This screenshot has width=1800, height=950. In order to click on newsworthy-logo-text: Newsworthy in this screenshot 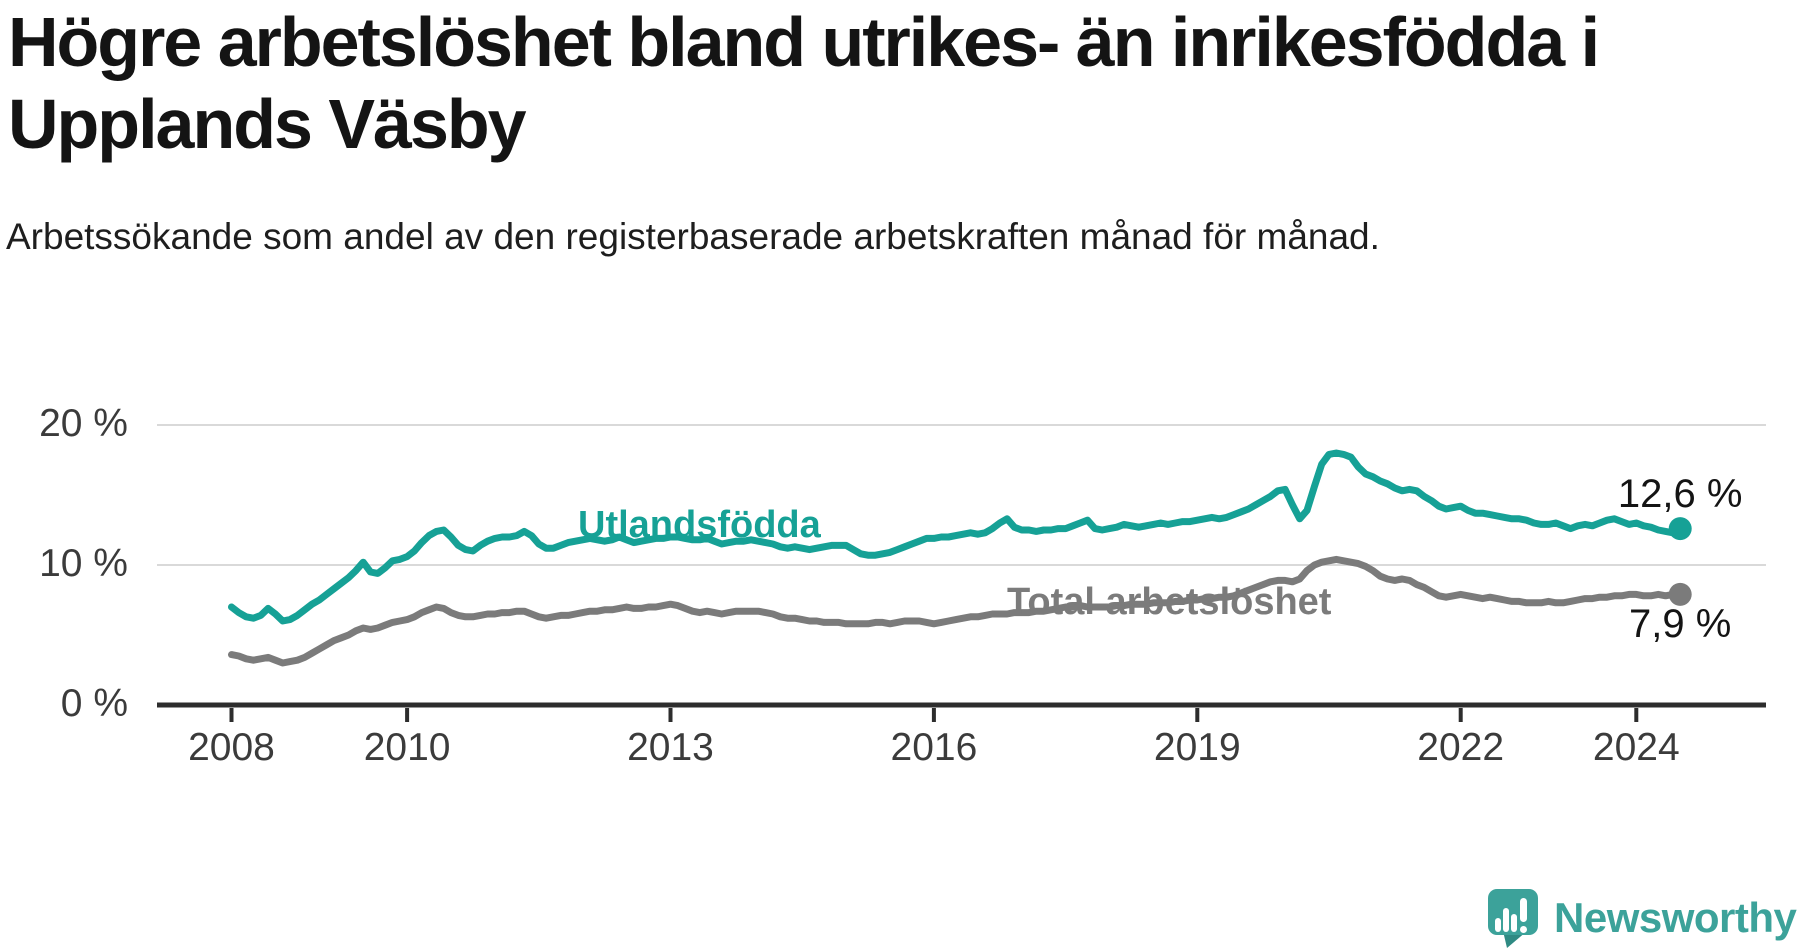, I will do `click(1675, 917)`.